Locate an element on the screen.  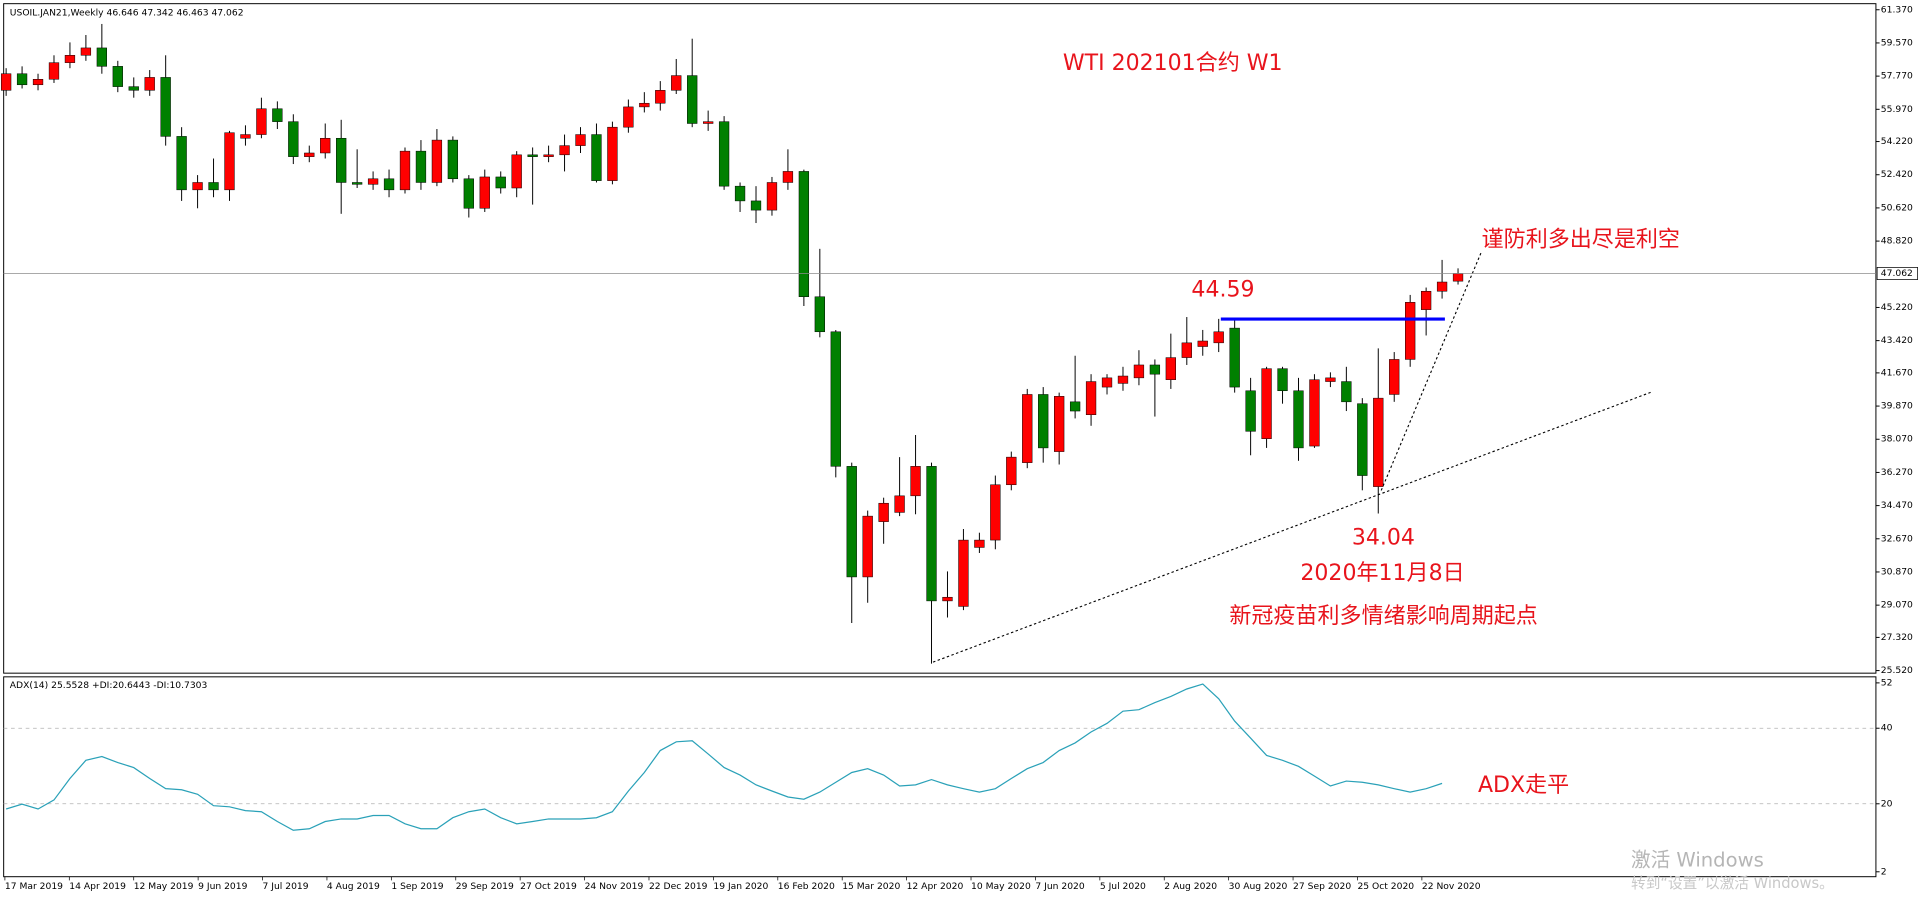
x-tick-label: 19 Jan 2020 is located at coordinates (740, 886).